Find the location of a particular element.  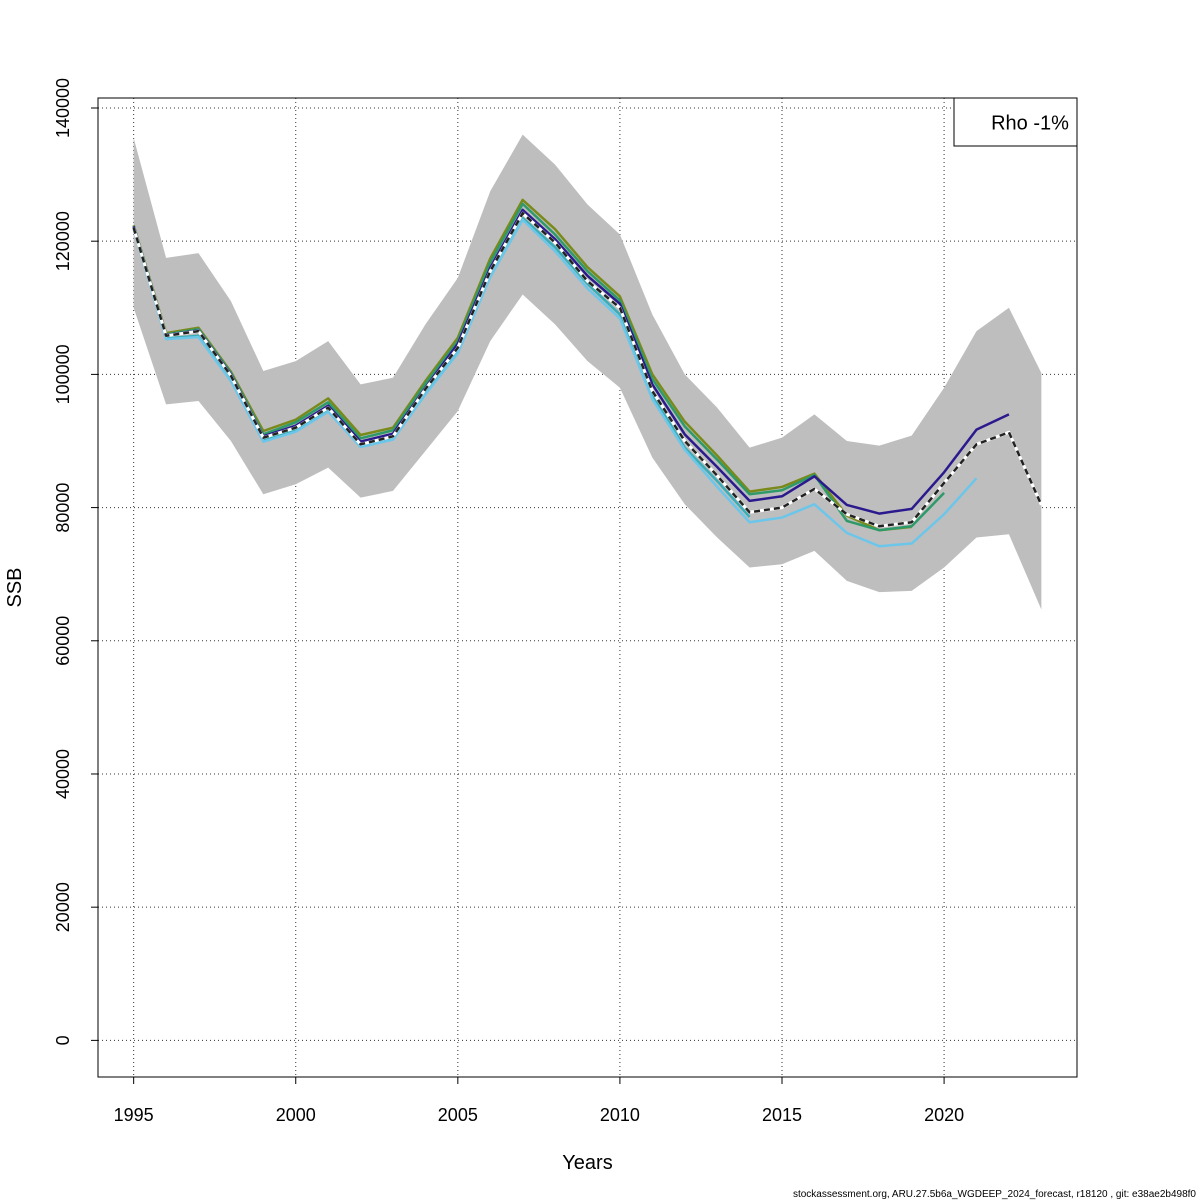

y-tick-label: 120000 is located at coordinates (63, 241).